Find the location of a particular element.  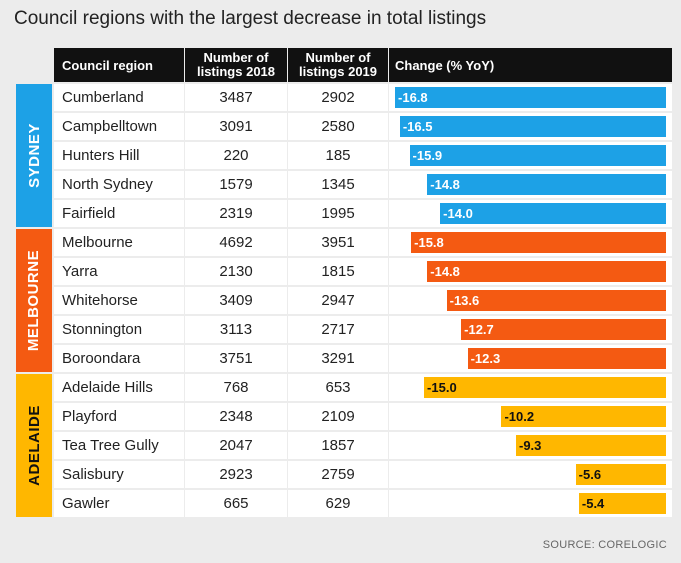

header-change: Change (% YoY) is located at coordinates (530, 65).